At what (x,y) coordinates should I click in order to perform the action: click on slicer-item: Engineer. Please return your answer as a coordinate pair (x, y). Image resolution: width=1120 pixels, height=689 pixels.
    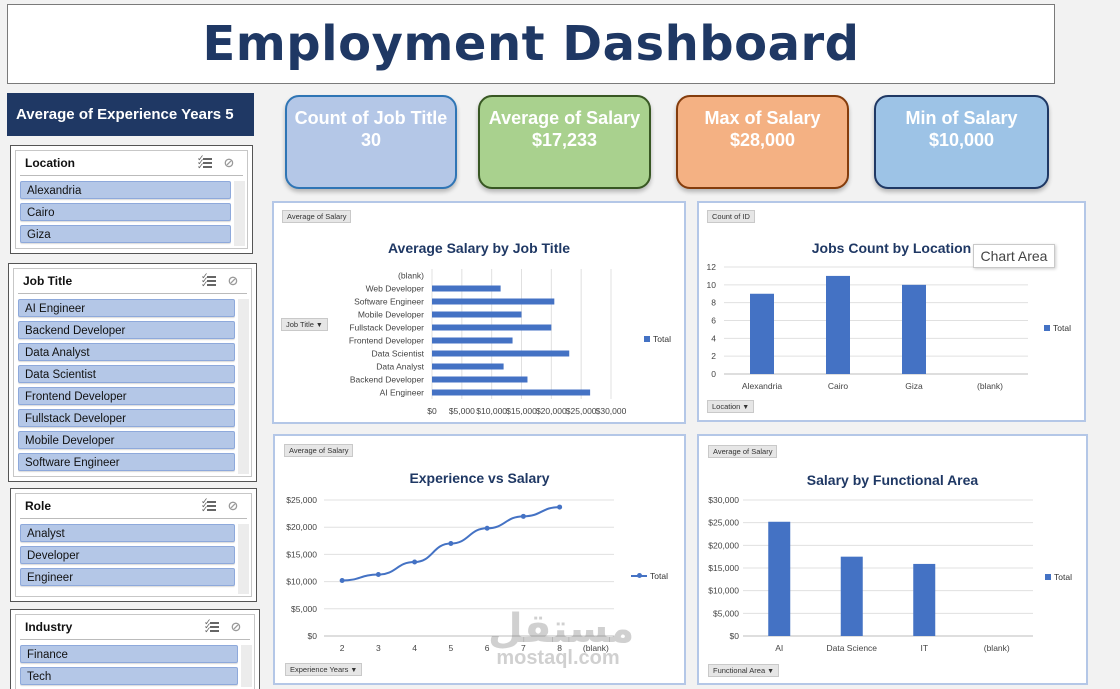
    Looking at the image, I should click on (127, 577).